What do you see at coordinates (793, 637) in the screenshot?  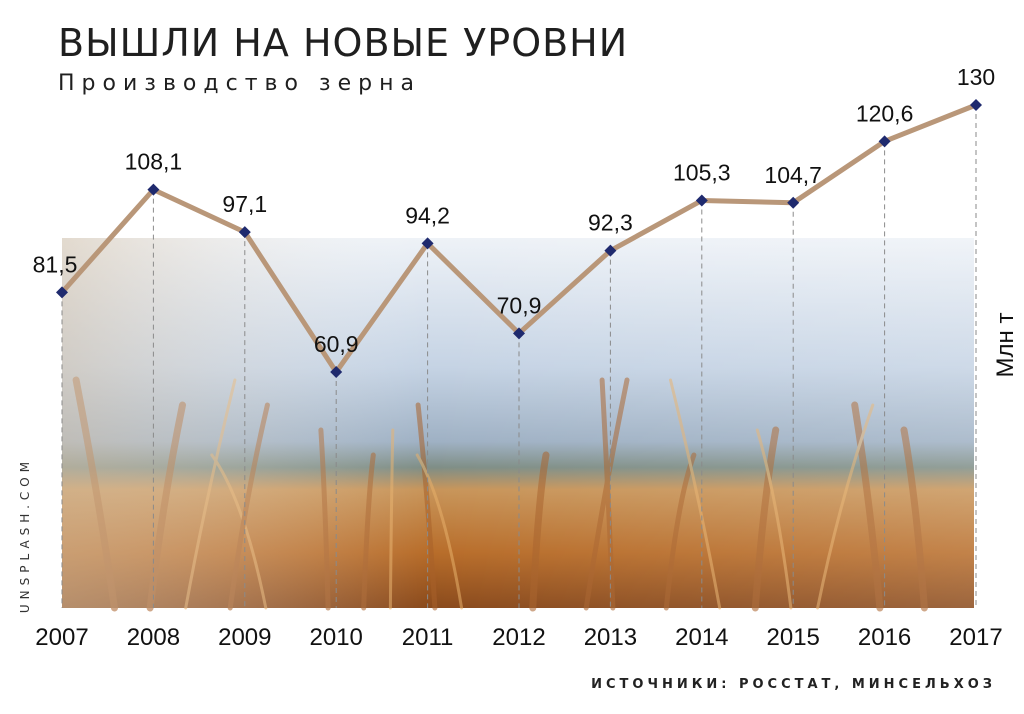 I see `tick-label-2015: 2015` at bounding box center [793, 637].